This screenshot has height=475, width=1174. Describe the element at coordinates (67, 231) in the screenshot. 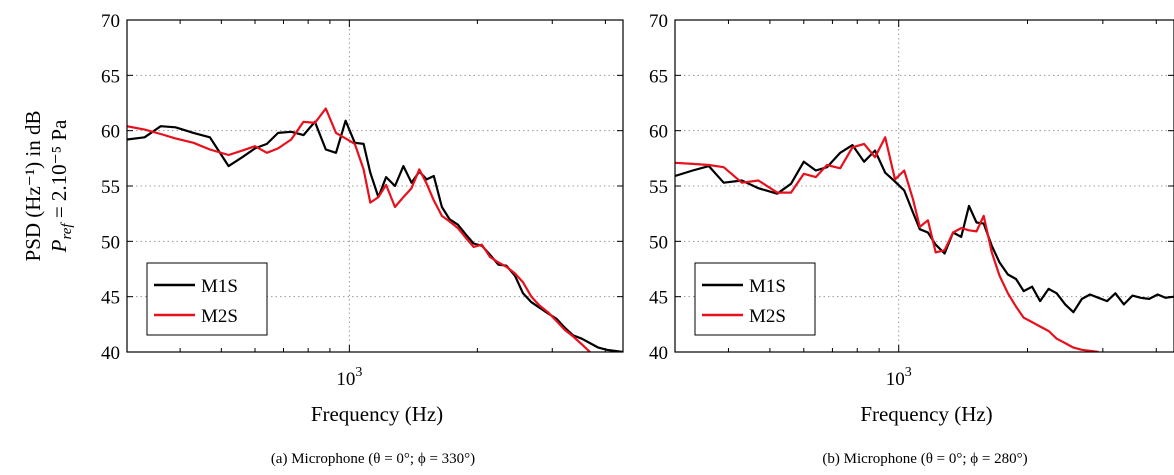

I see `pref-subscript: ref` at that location.